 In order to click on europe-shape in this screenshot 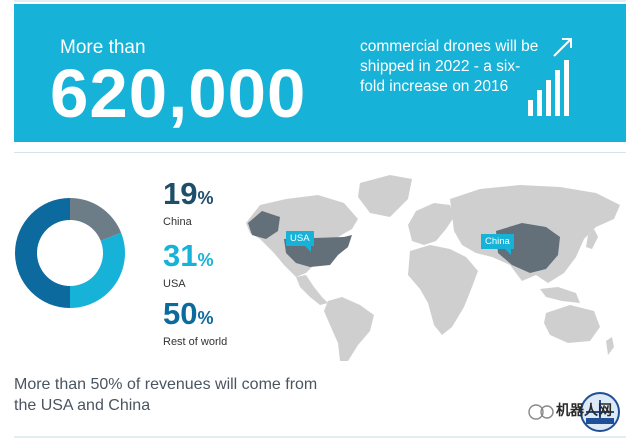, I will do `click(431, 224)`.